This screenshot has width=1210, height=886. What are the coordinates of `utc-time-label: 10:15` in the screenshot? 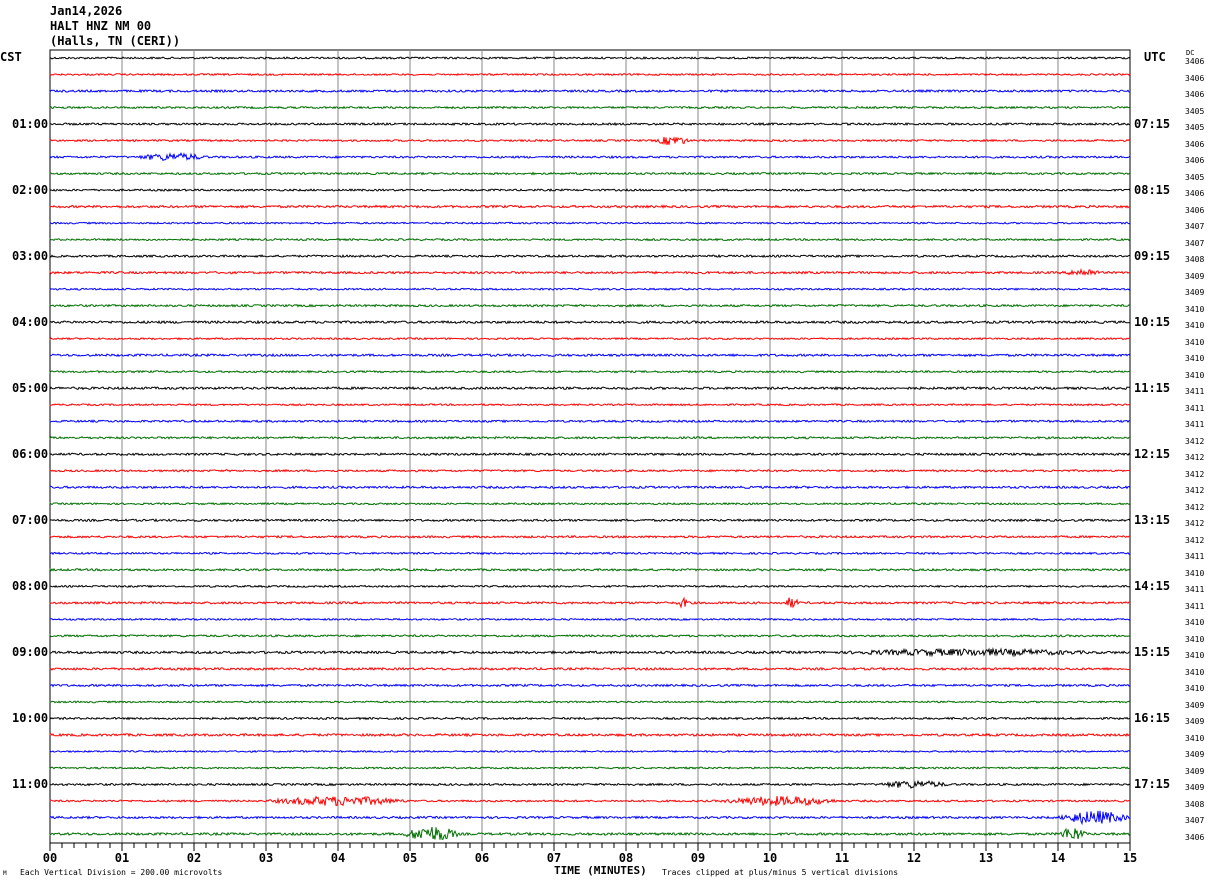 It's located at (1152, 322).